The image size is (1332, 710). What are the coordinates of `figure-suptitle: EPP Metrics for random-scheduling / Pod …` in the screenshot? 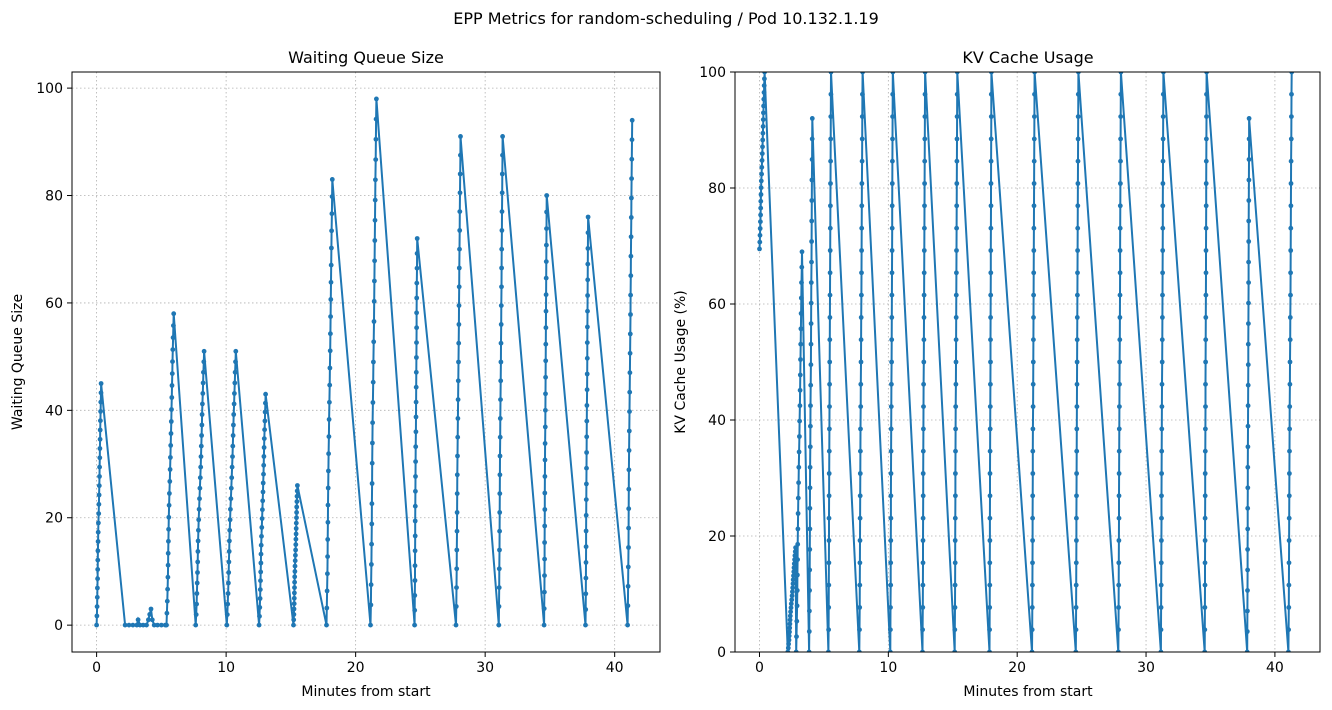 It's located at (666, 18).